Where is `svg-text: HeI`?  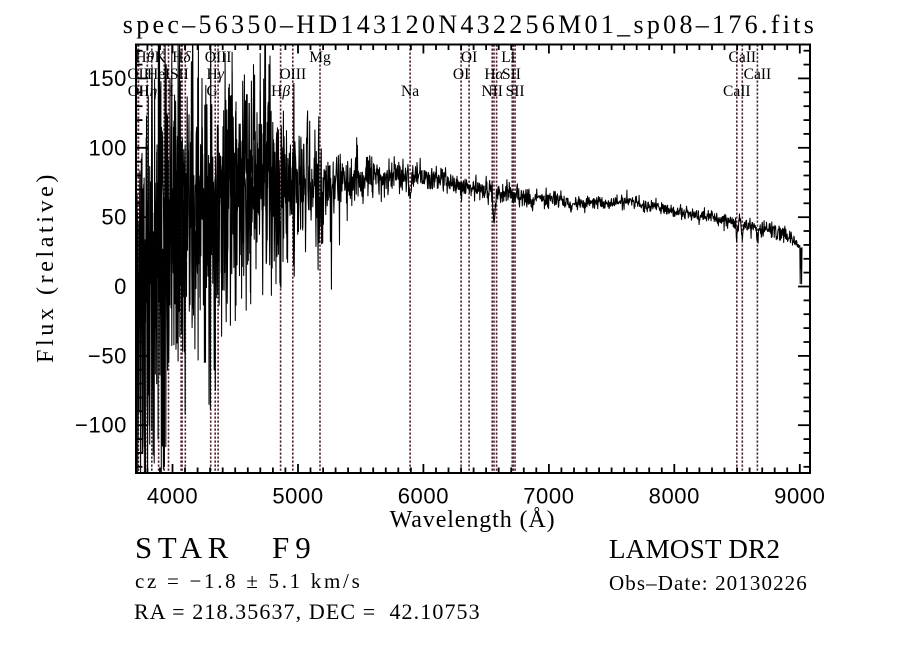
svg-text: HeI is located at coordinates (158, 74).